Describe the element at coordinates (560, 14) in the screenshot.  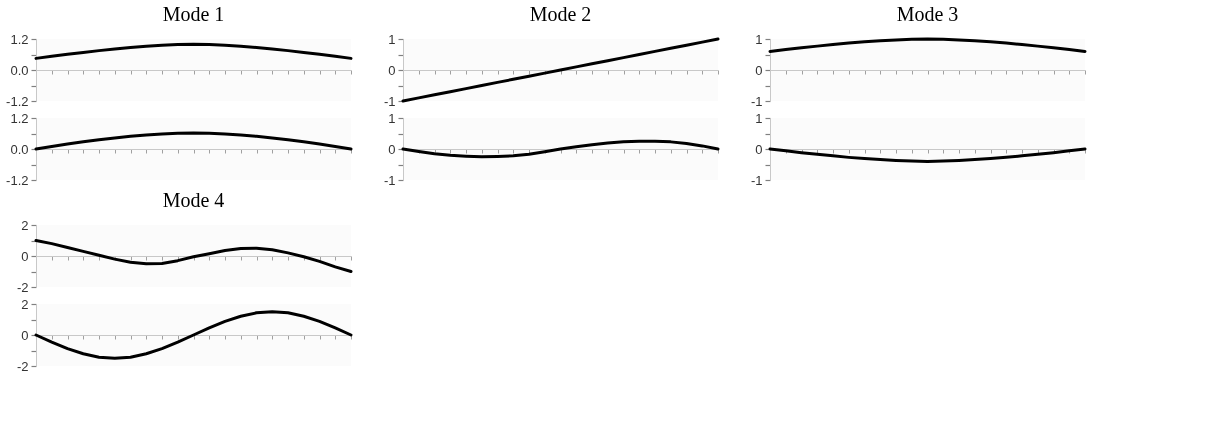
I see `chart-title: Mode 2` at that location.